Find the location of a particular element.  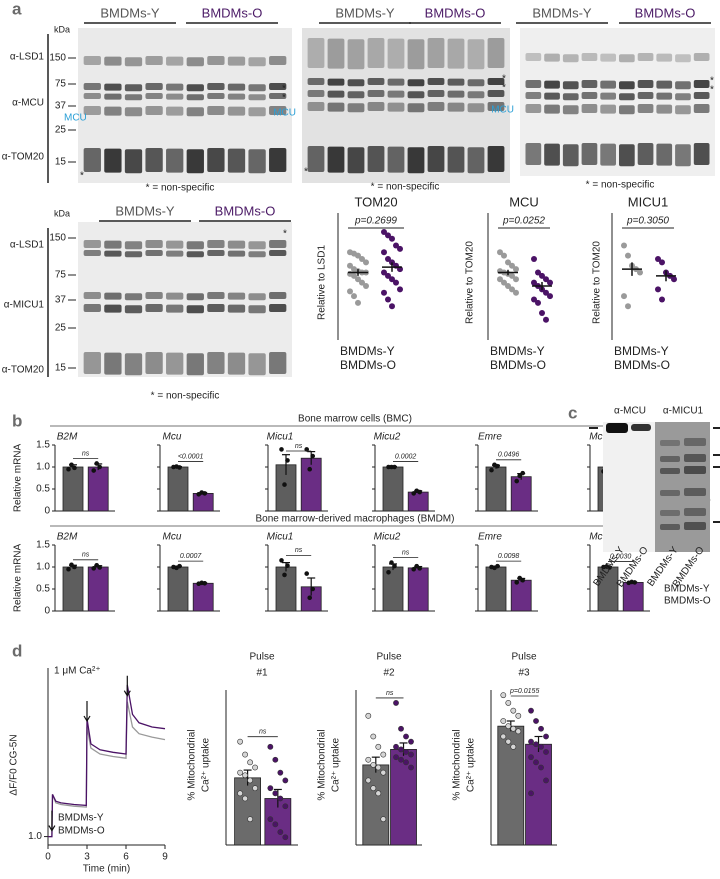

y-axis-label: Relative to LSD1 is located at coordinates (322, 282).